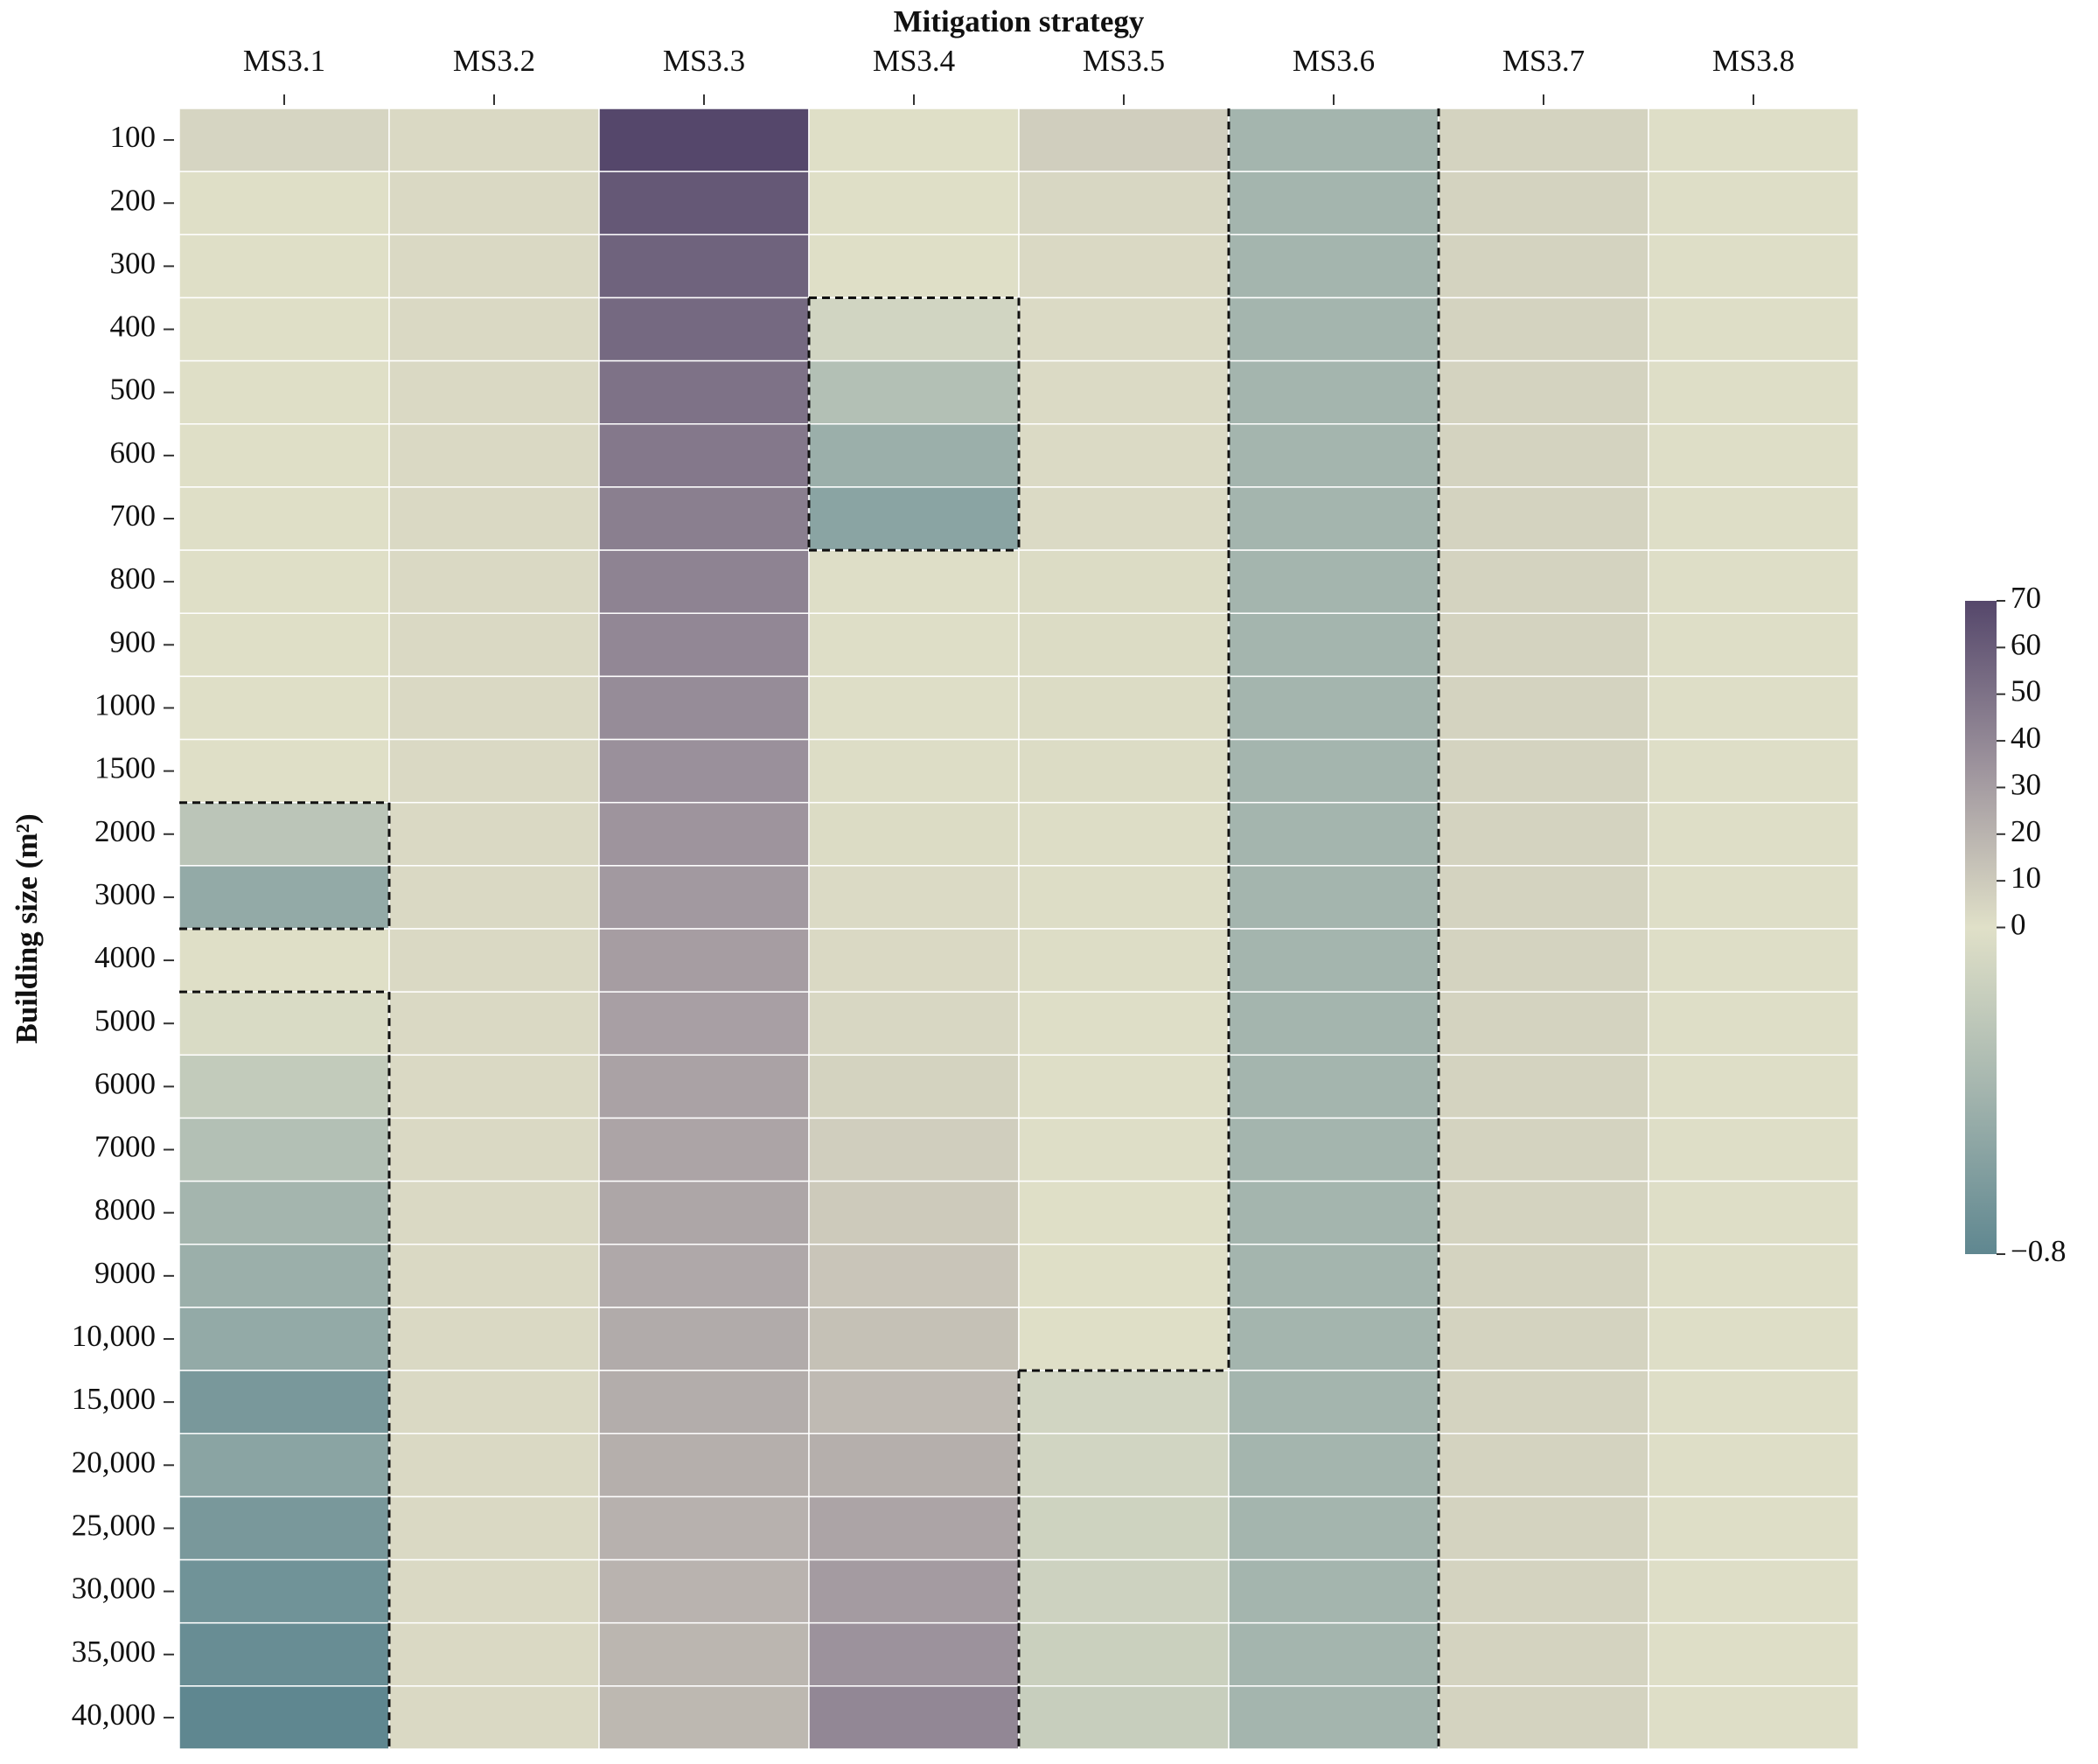 This screenshot has width=2098, height=1764. I want to click on colorbar-tick-label: 60, so click(2026, 644).